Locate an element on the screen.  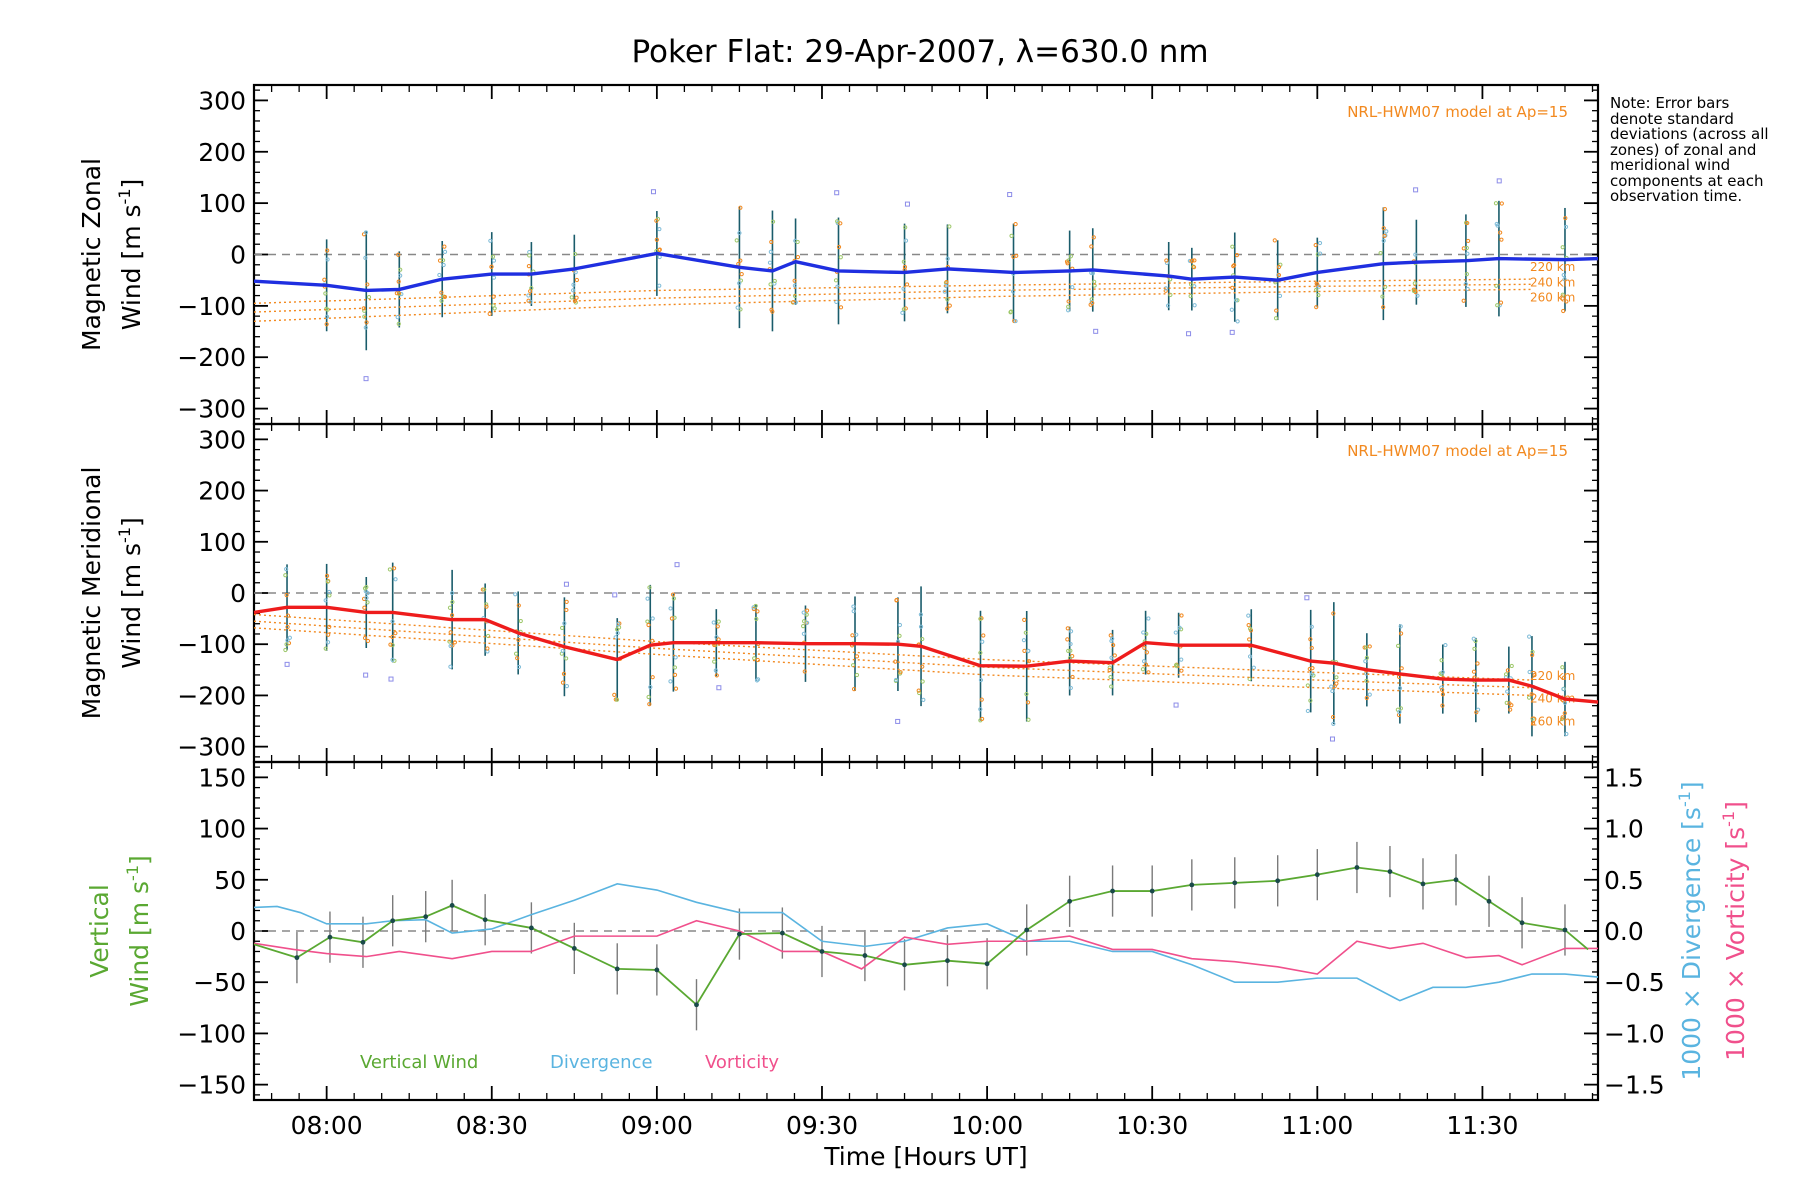
model-alt-label: 260 km is located at coordinates (1552, 721).